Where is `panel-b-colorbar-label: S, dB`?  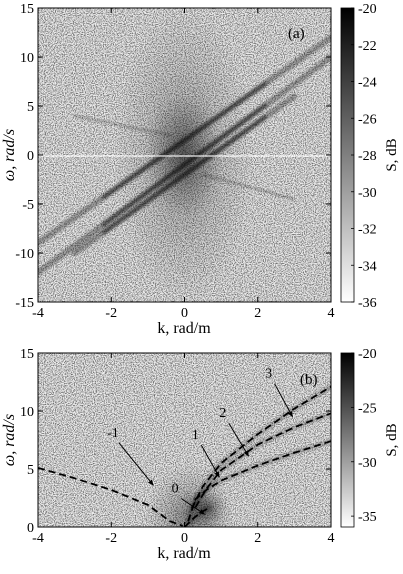
panel-b-colorbar-label: S, dB is located at coordinates (392, 439).